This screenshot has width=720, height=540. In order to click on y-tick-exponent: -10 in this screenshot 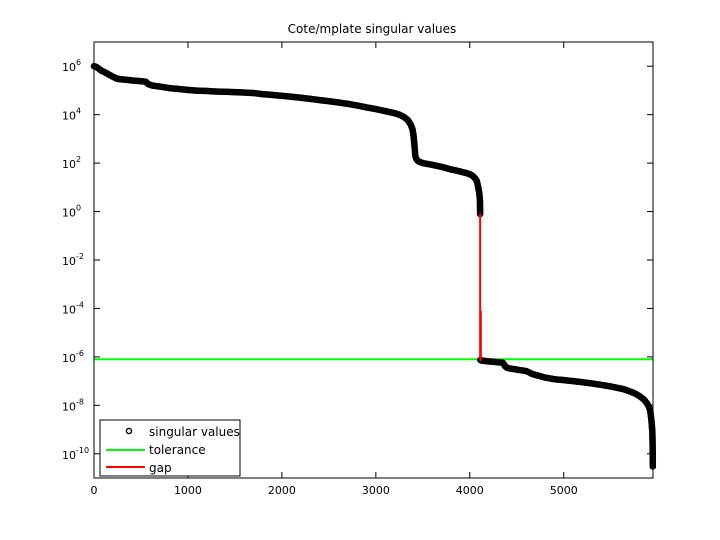, I will do `click(82, 450)`.